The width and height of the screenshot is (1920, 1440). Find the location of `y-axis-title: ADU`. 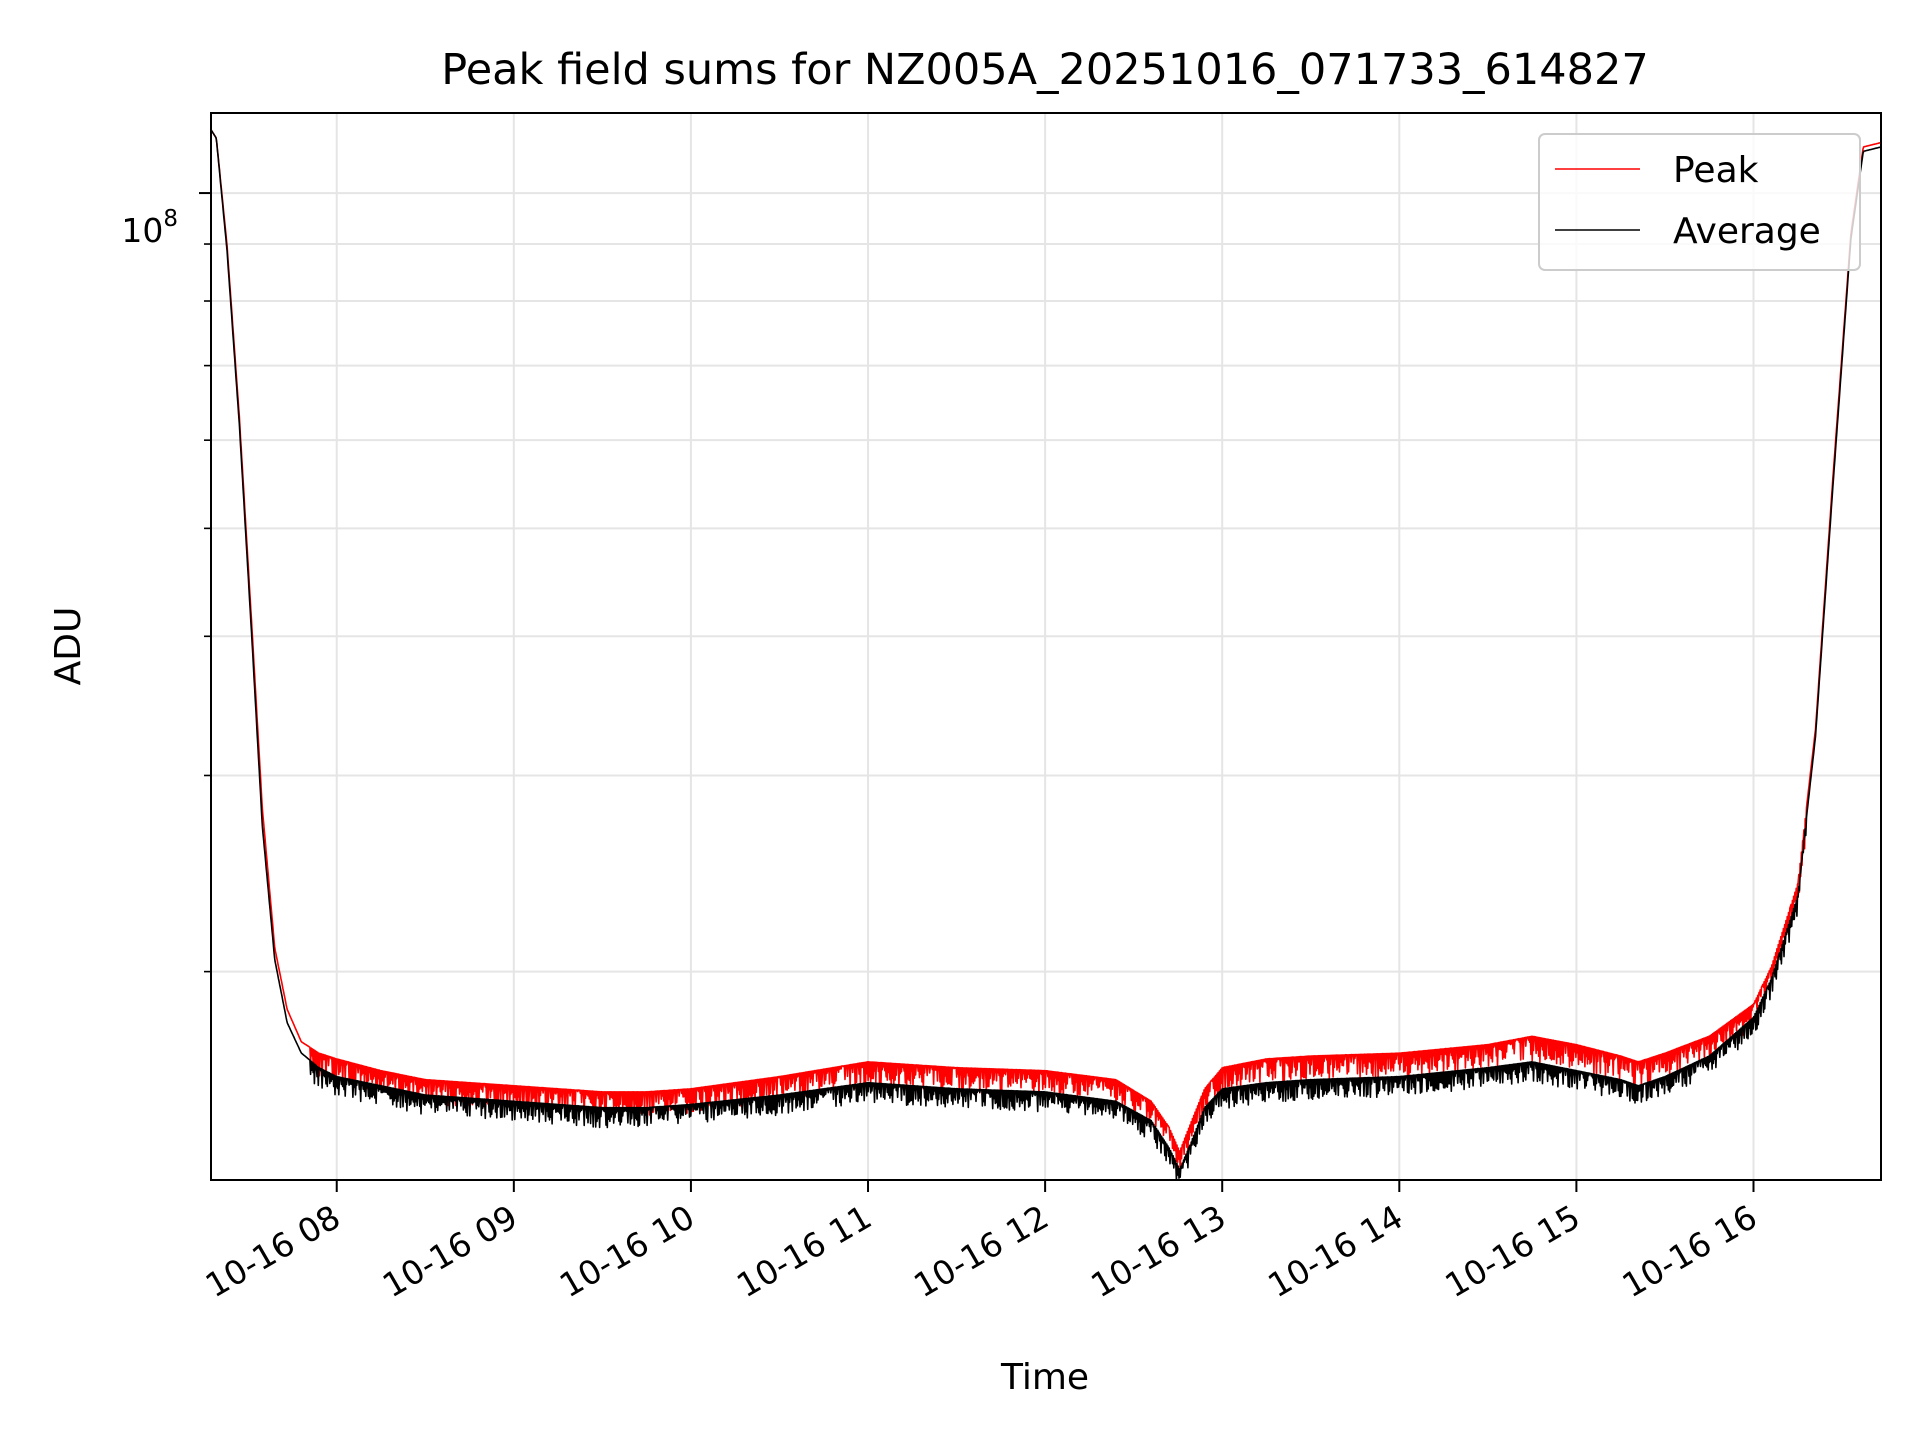

y-axis-title: ADU is located at coordinates (68, 646).